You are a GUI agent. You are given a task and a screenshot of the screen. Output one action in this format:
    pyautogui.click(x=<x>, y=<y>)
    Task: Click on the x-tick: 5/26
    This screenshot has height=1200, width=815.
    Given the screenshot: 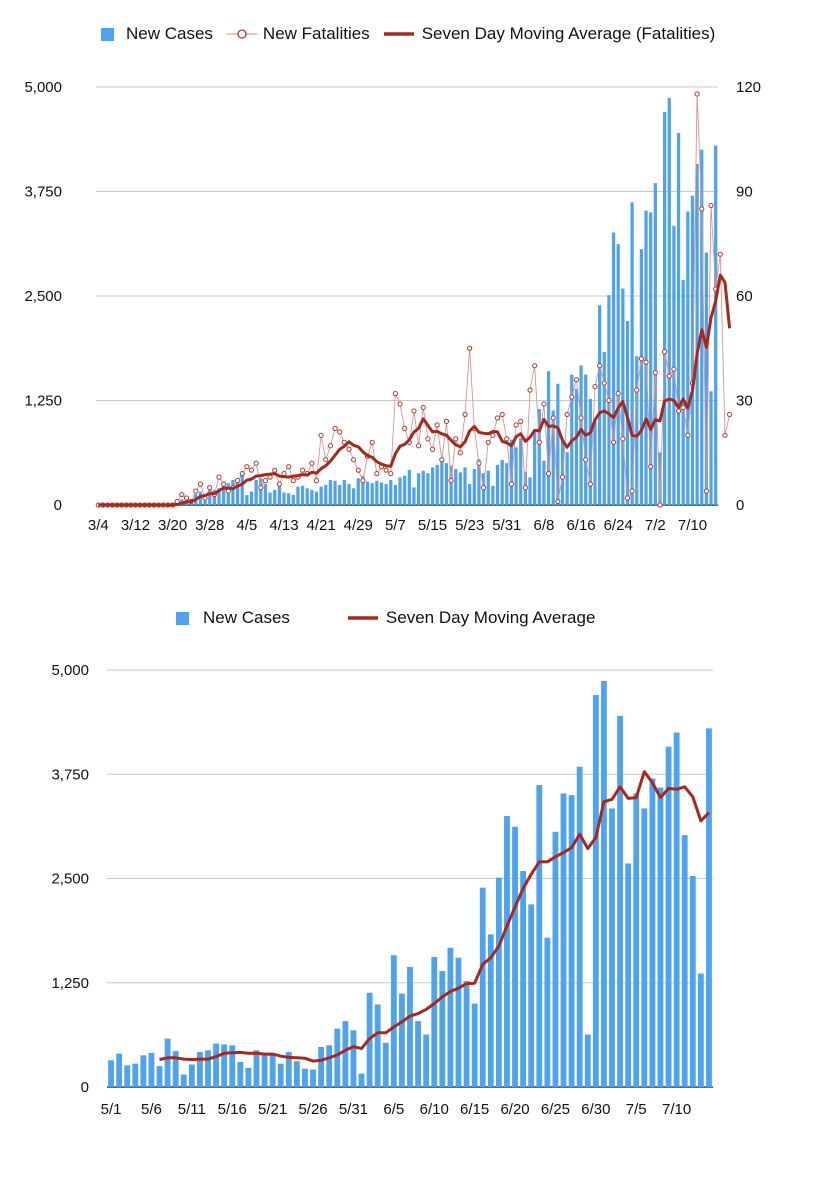 What is the action you would take?
    pyautogui.click(x=312, y=1109)
    